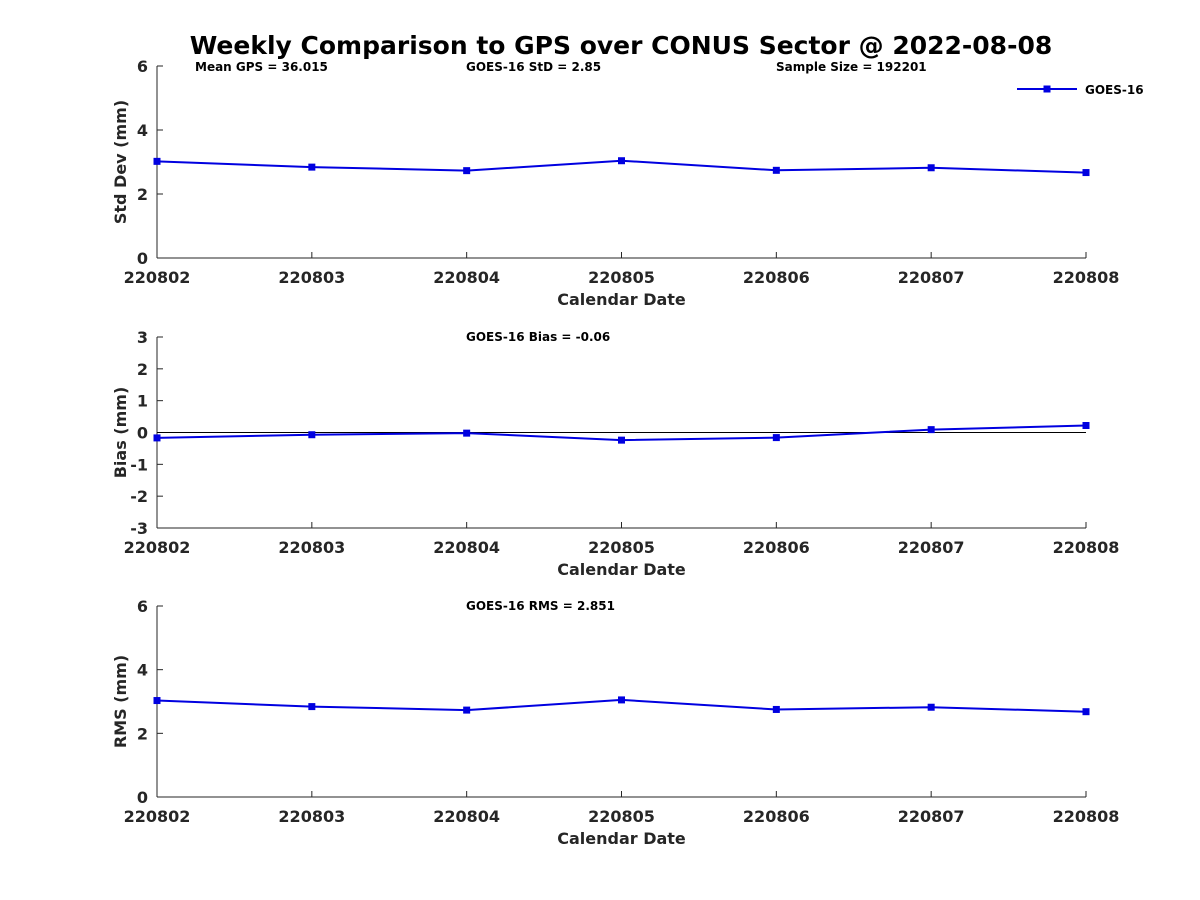  Describe the element at coordinates (1047, 89) in the screenshot. I see `legend-marker-swatch` at that location.